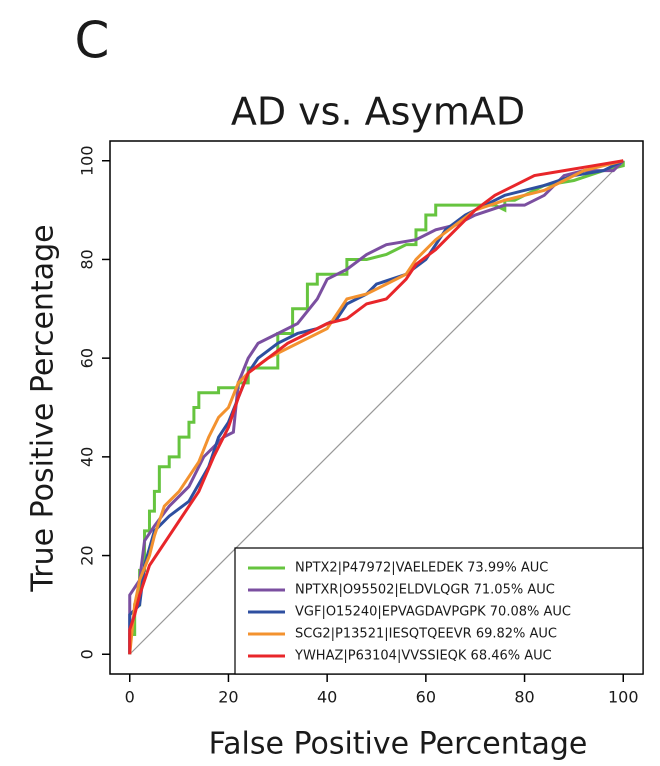  Describe the element at coordinates (426, 634) in the screenshot. I see `legend-label: SCG2|P13521|IESQTQEEVR 69.82% AUC` at that location.